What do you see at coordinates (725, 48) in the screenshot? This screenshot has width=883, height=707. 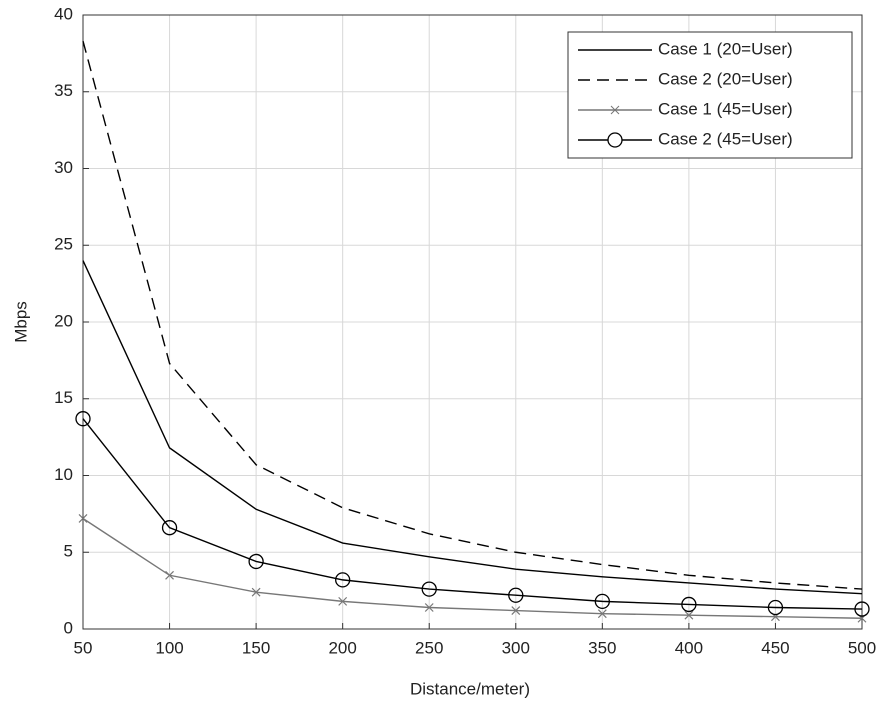 I see `legend-label: Case 1 (20=User)` at bounding box center [725, 48].